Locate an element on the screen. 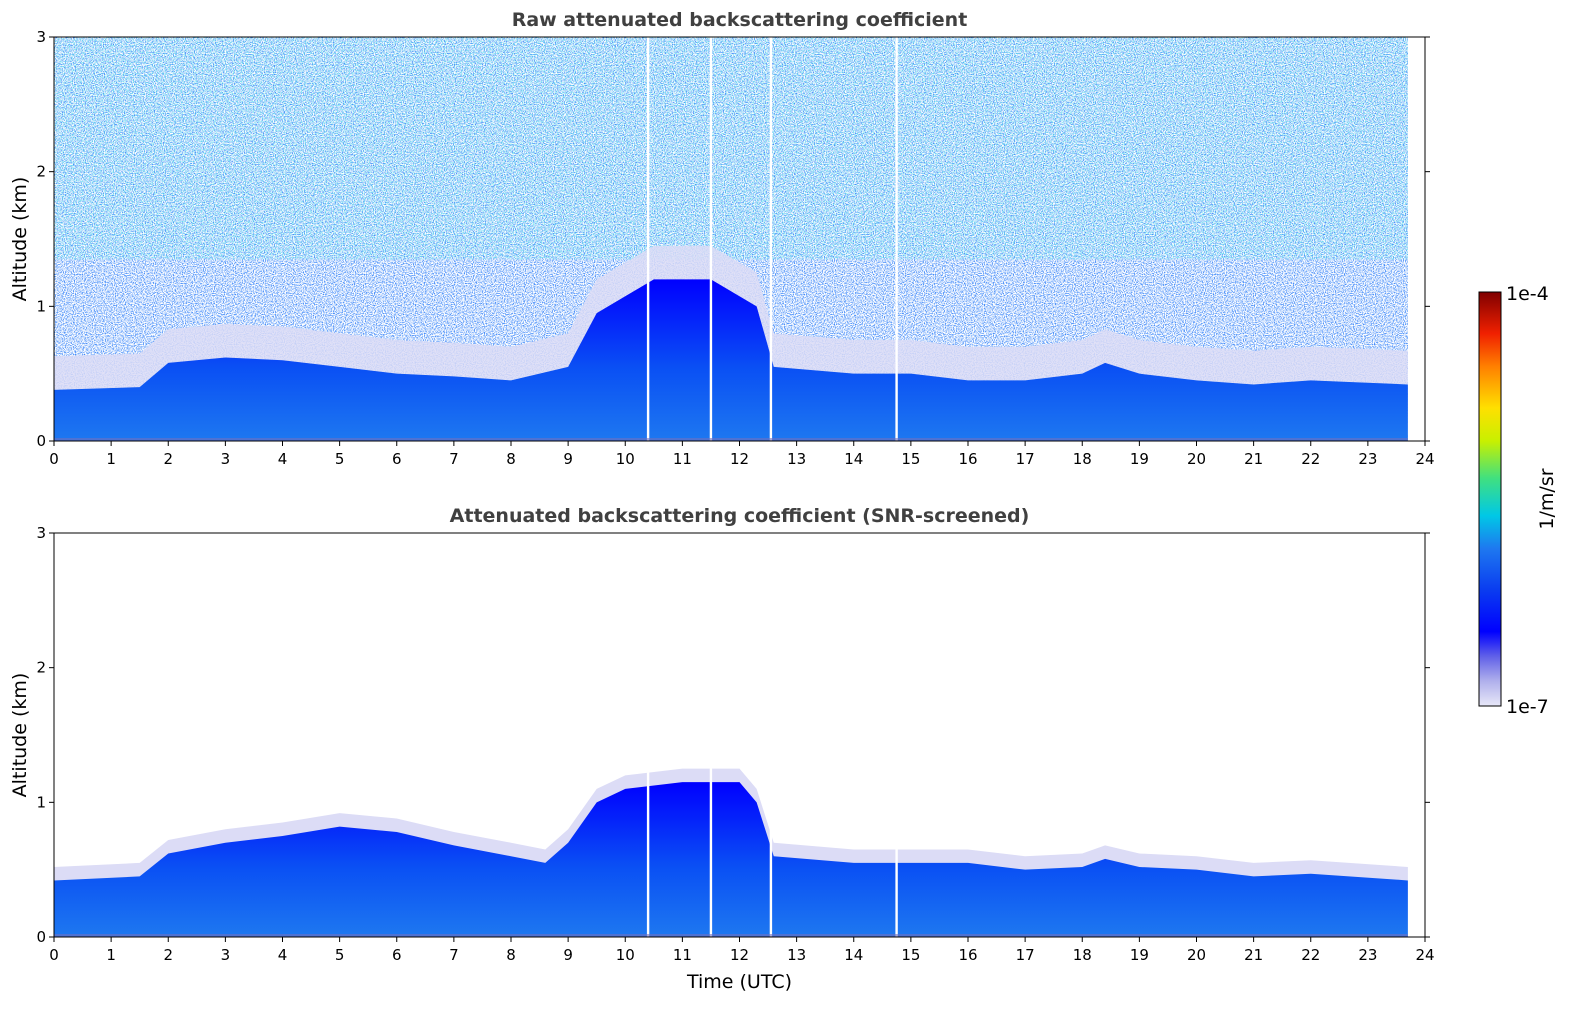  screened-data-gaps is located at coordinates (772, 735).